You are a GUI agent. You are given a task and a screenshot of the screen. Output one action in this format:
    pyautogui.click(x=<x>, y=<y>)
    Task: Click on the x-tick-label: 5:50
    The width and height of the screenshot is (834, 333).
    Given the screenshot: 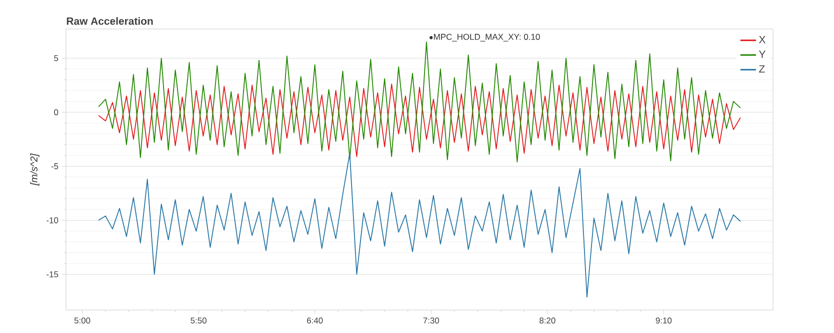 What is the action you would take?
    pyautogui.click(x=198, y=321)
    